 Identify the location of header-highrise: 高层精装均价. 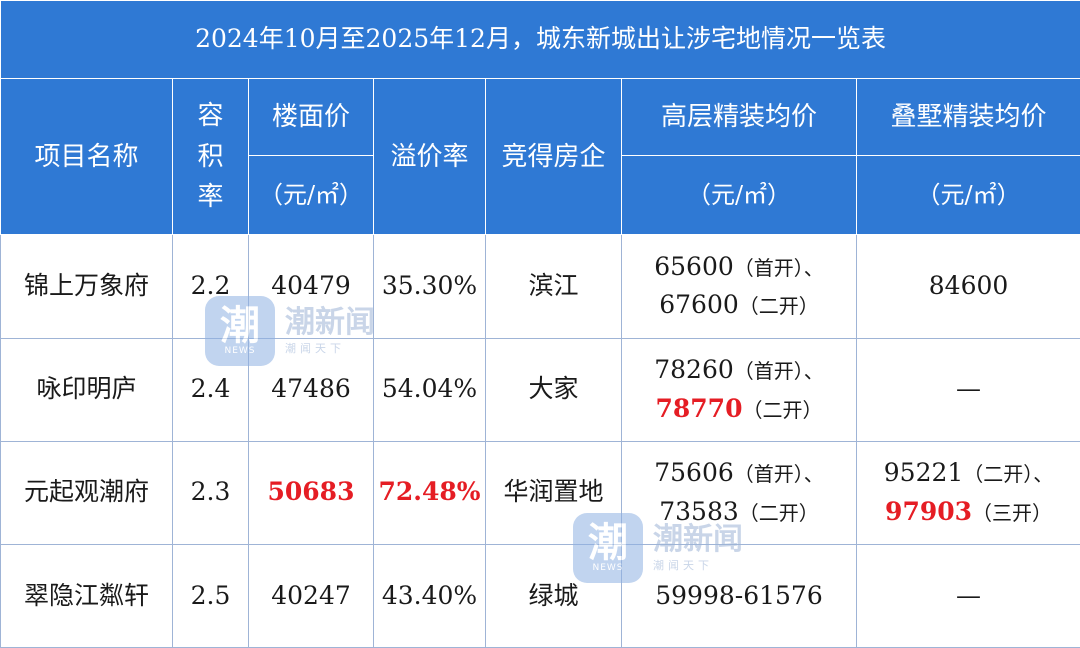
(739, 117).